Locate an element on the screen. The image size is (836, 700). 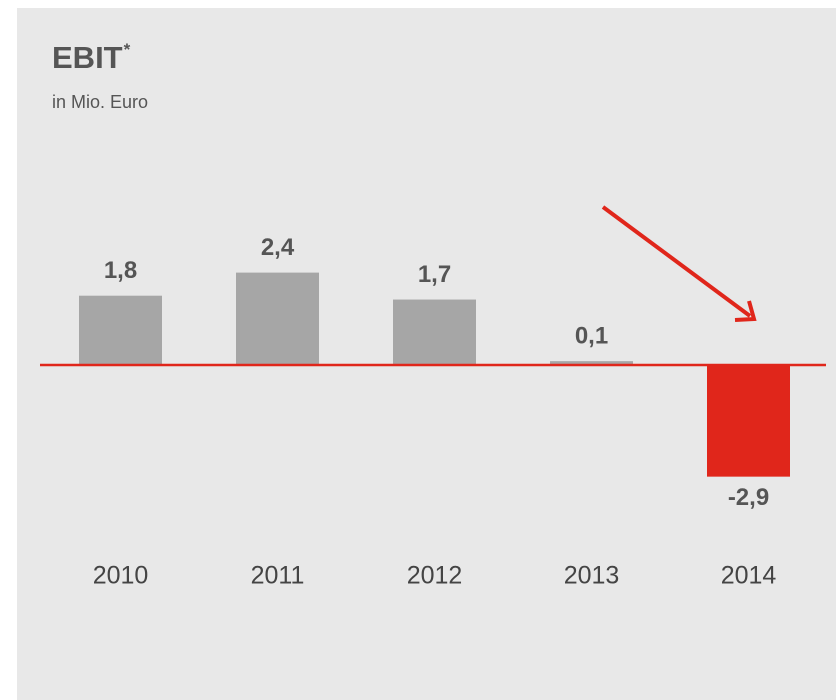
trend-arrow is located at coordinates (679, 263).